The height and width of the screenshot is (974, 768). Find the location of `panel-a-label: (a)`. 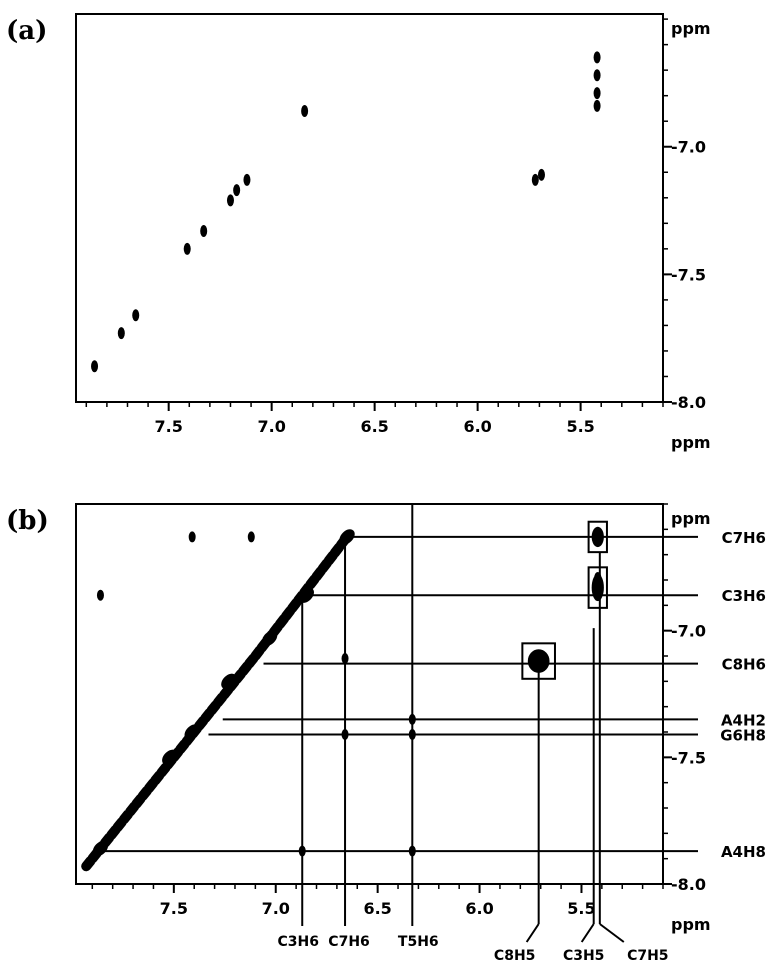

panel-a-label: (a) is located at coordinates (27, 31).